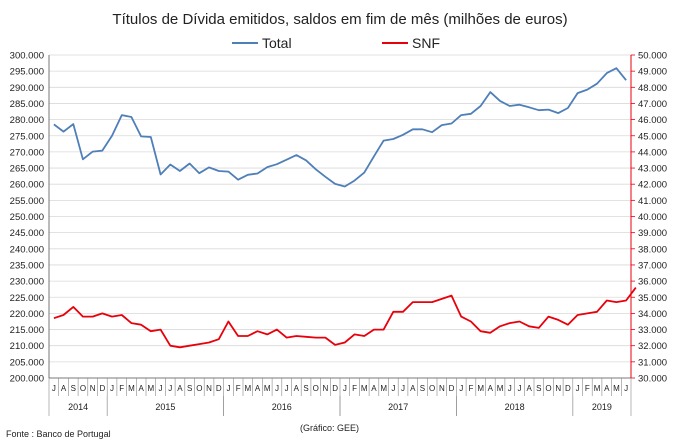  What do you see at coordinates (652, 136) in the screenshot?
I see `right-tick-label: 45.000` at bounding box center [652, 136].